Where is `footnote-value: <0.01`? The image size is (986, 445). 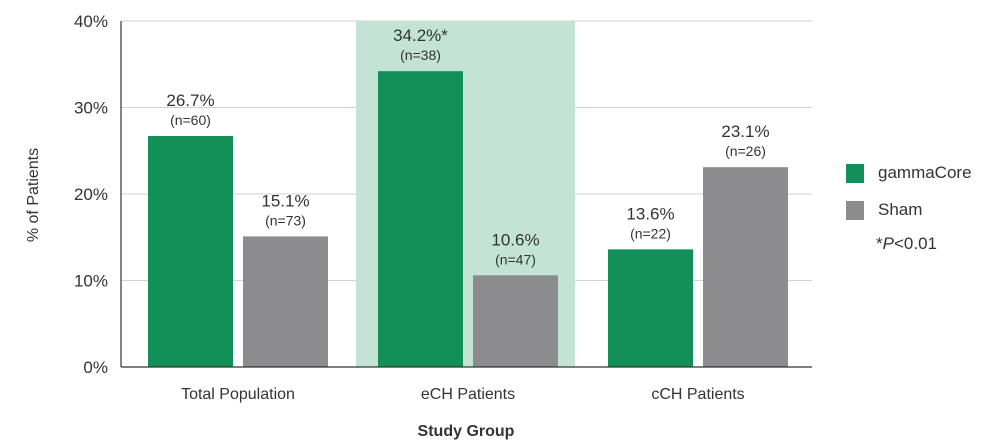
footnote-value: <0.01 is located at coordinates (915, 243).